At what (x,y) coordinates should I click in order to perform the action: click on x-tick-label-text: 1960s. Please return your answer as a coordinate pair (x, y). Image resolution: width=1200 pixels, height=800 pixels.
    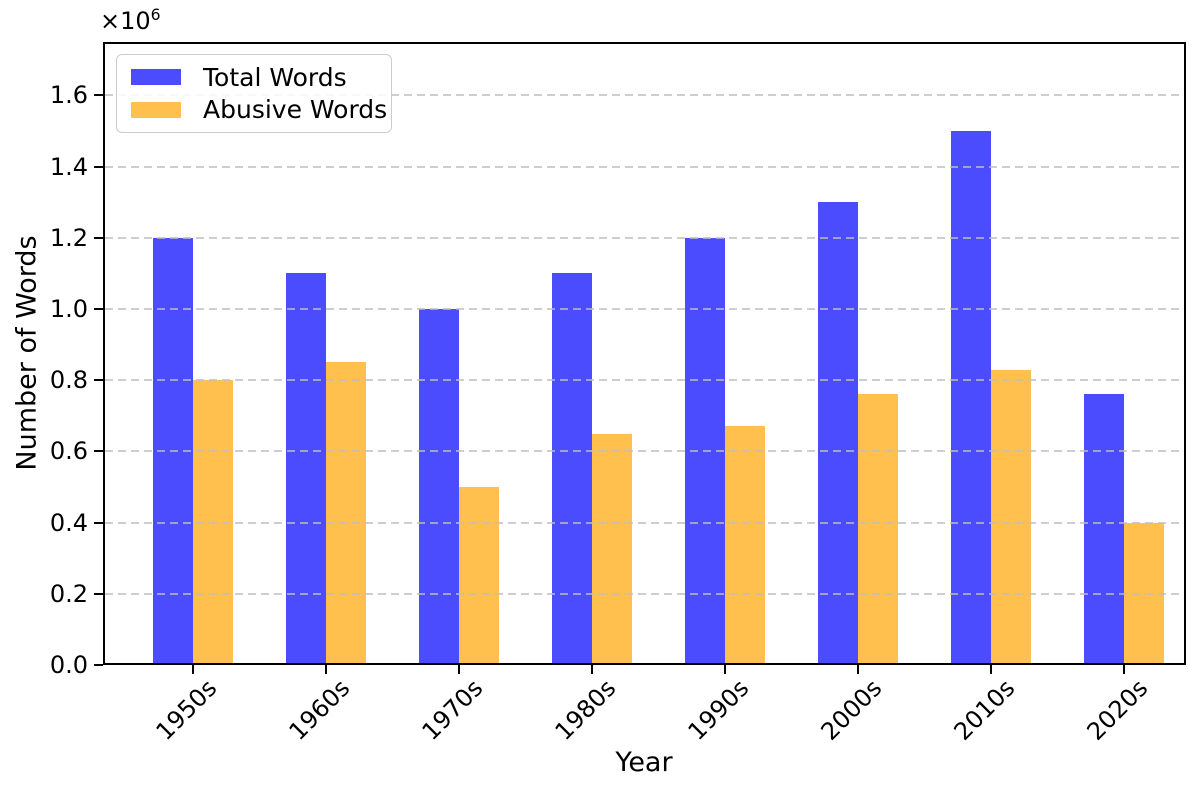
    Looking at the image, I should click on (319, 710).